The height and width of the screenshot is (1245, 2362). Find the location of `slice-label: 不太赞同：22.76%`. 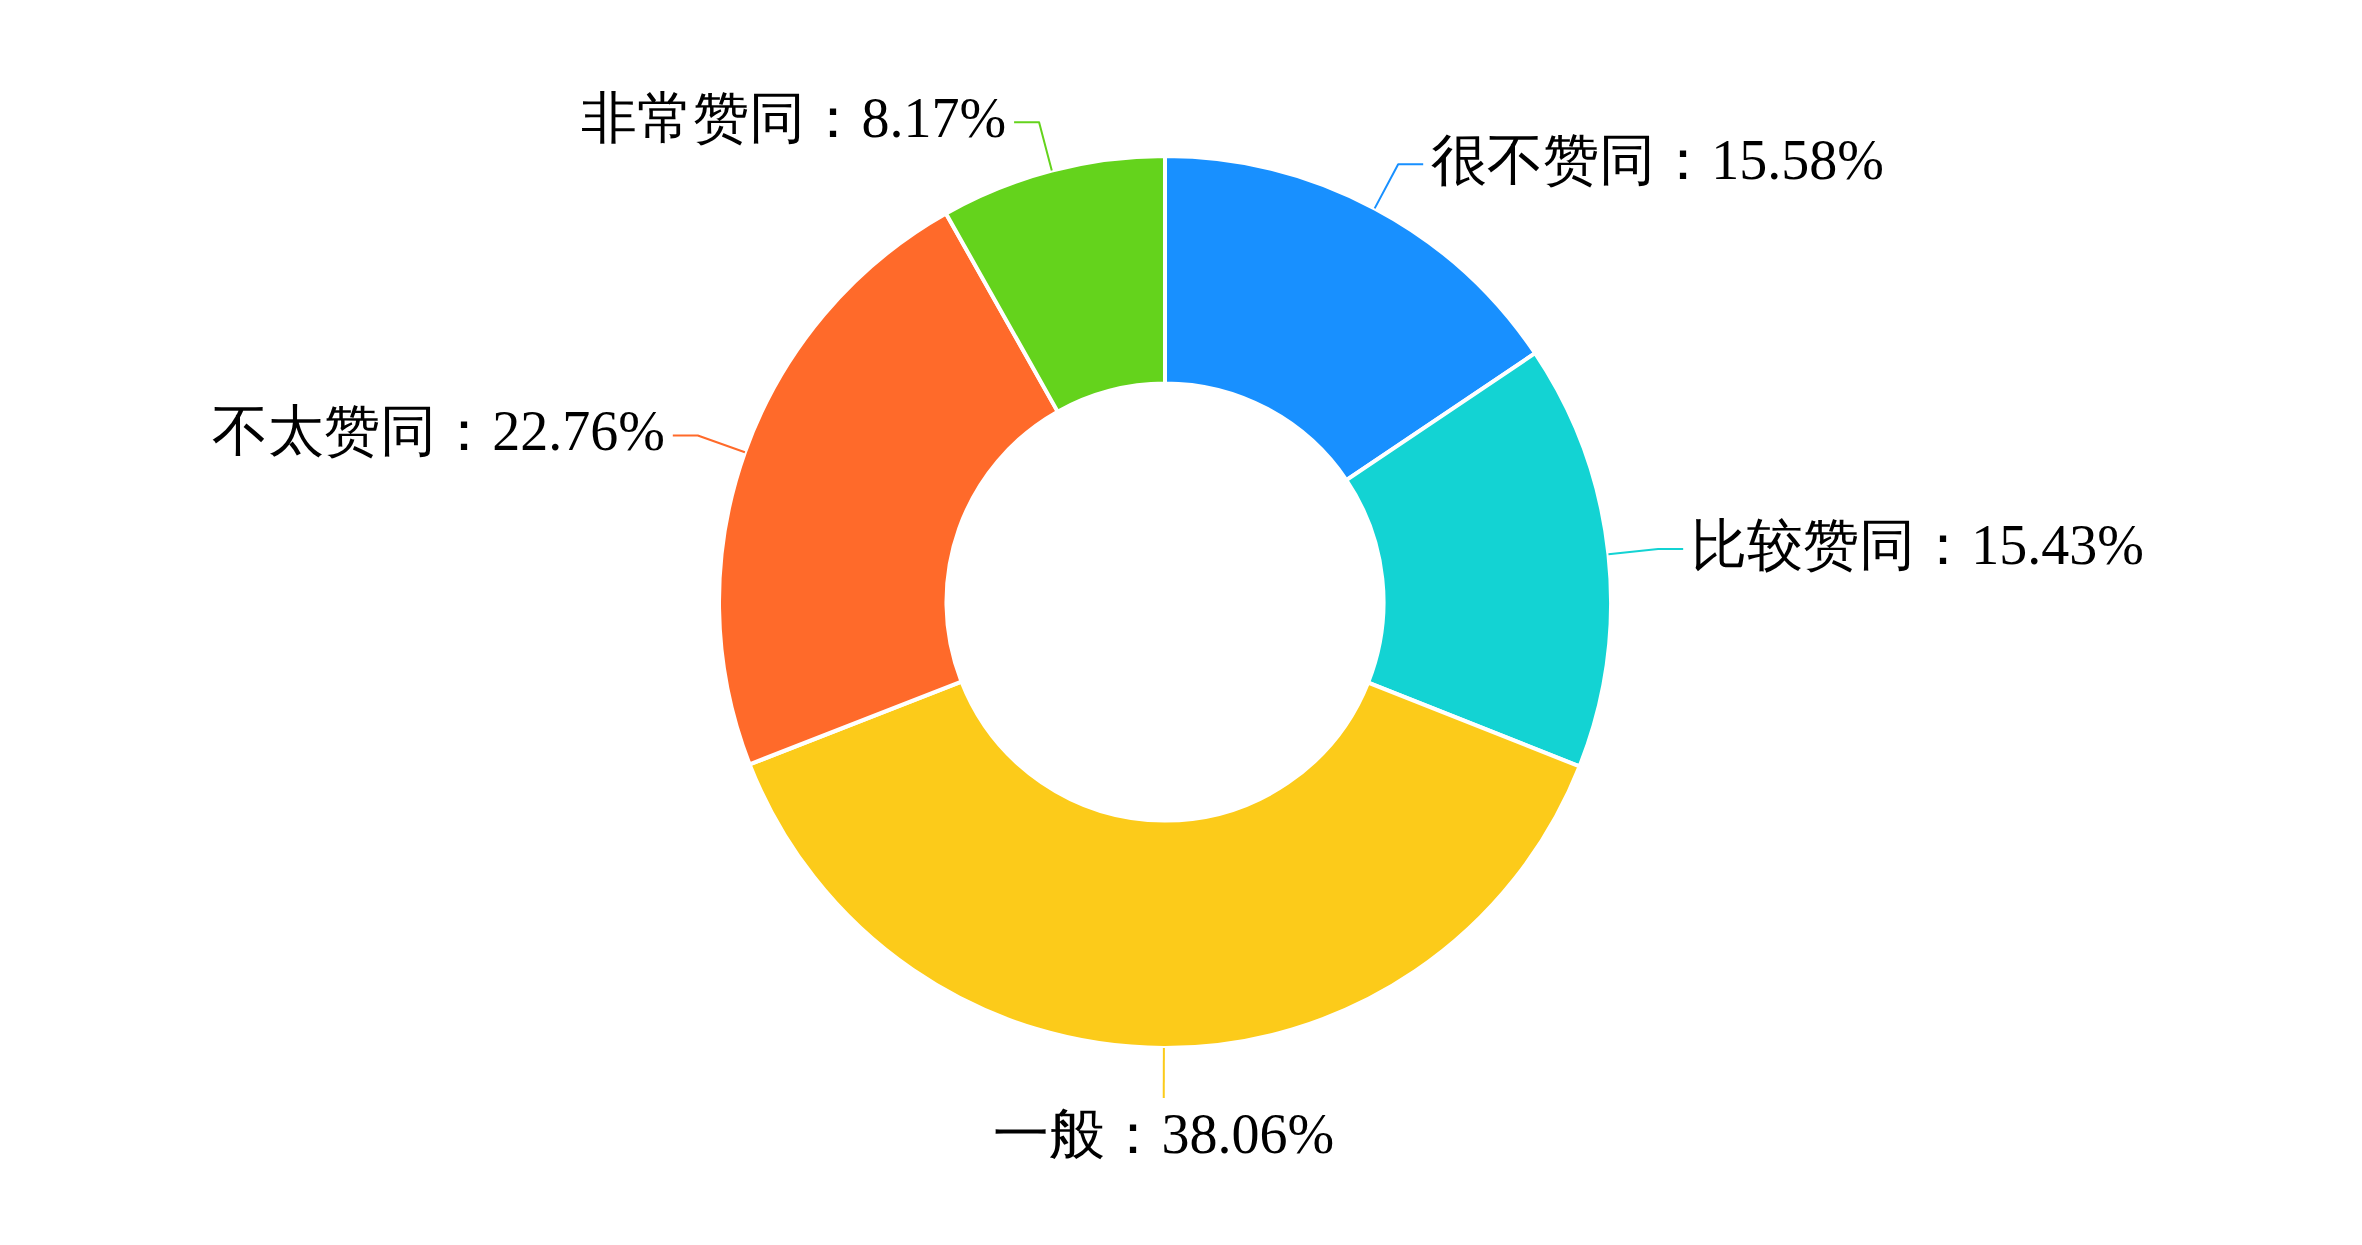

slice-label: 不太赞同：22.76% is located at coordinates (438, 431).